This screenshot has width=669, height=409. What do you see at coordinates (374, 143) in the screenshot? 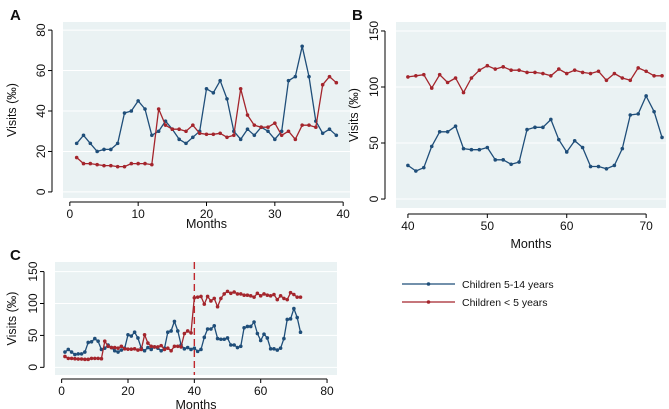
I see `panel-b-y-tick-label: 50` at bounding box center [374, 143].